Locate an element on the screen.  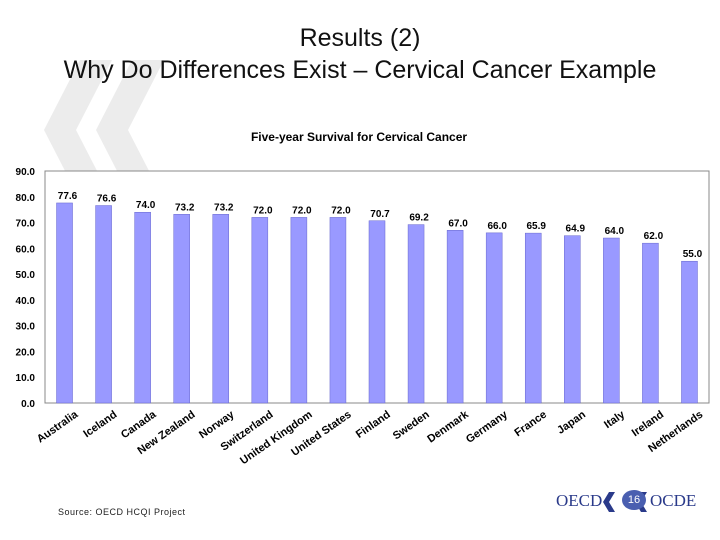
bar-value-label: 64.0 is located at coordinates (615, 231).